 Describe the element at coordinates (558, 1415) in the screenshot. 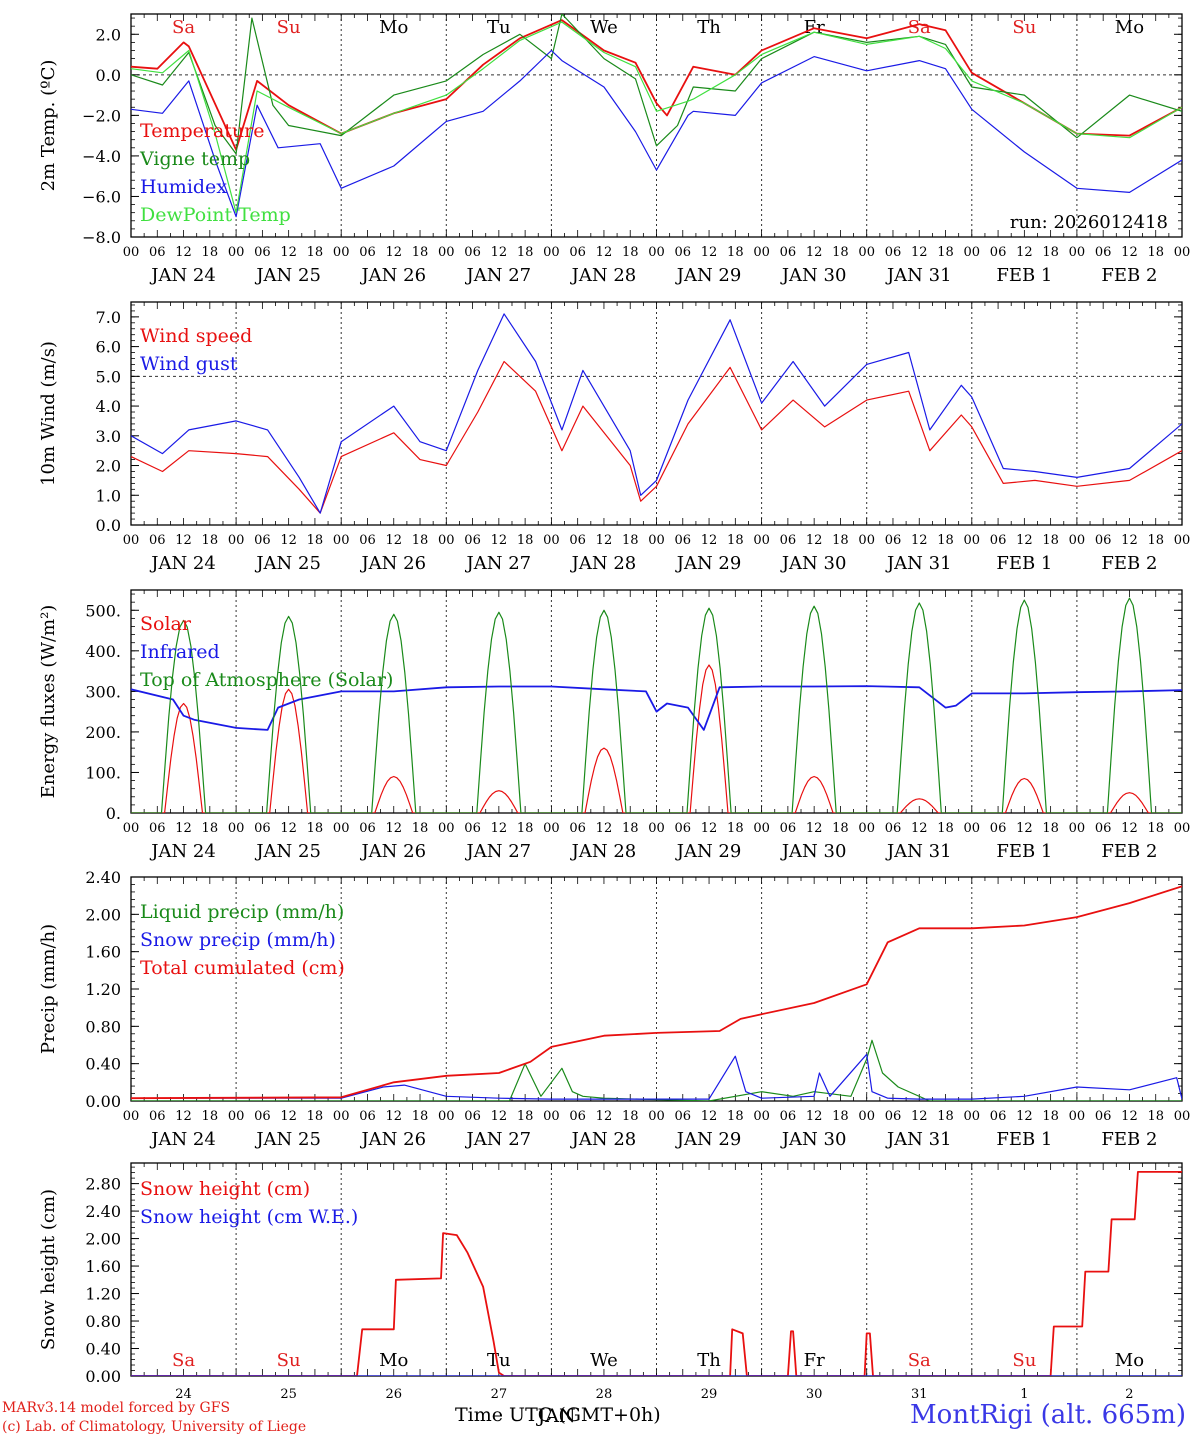

I see `time-axis-label: Time UTC (GMT+0h)` at that location.